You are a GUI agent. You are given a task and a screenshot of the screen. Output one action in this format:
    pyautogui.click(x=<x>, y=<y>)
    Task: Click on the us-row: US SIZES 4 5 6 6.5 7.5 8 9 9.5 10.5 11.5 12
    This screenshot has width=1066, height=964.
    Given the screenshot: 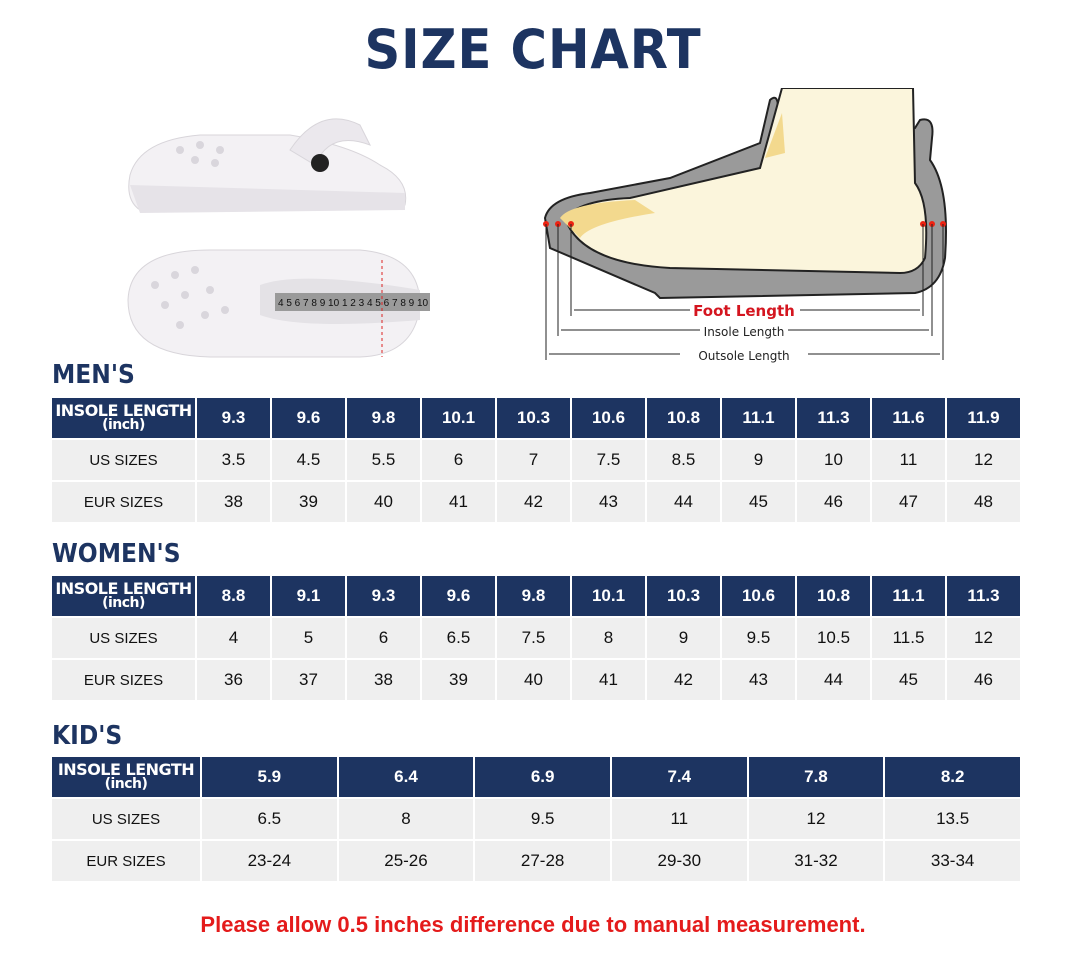 What is the action you would take?
    pyautogui.click(x=536, y=638)
    